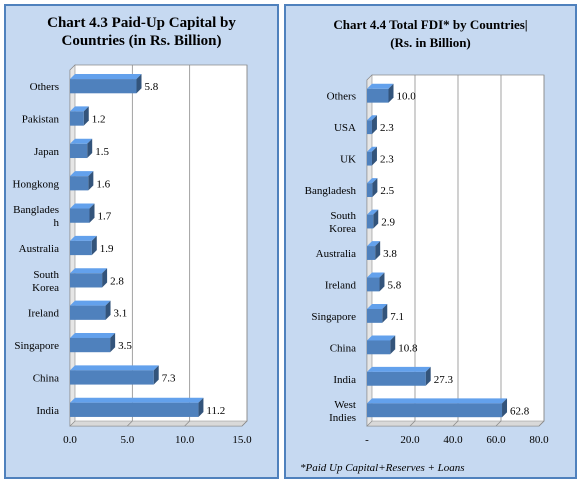 The width and height of the screenshot is (581, 489). Describe the element at coordinates (342, 418) in the screenshot. I see `category-label-line: Indies` at that location.